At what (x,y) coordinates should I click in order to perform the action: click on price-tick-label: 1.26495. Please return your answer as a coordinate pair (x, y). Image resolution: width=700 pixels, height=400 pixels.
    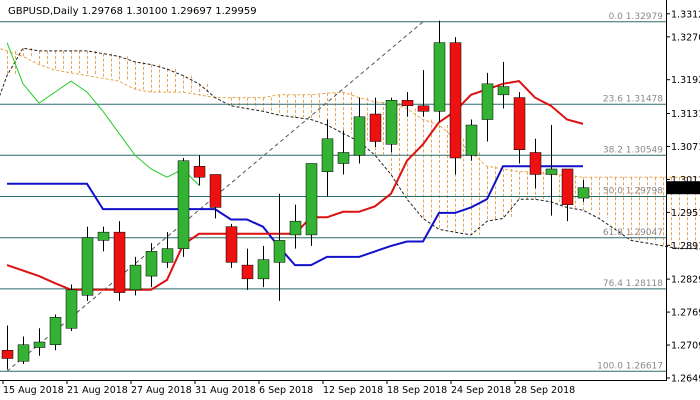
    Looking at the image, I should click on (685, 379).